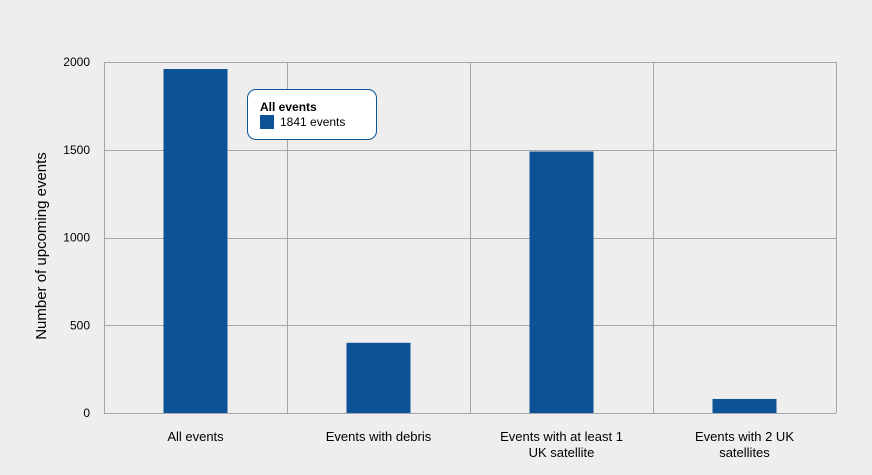  Describe the element at coordinates (561, 444) in the screenshot. I see `x-tick-label: Events with at least 1 UK satellite` at that location.